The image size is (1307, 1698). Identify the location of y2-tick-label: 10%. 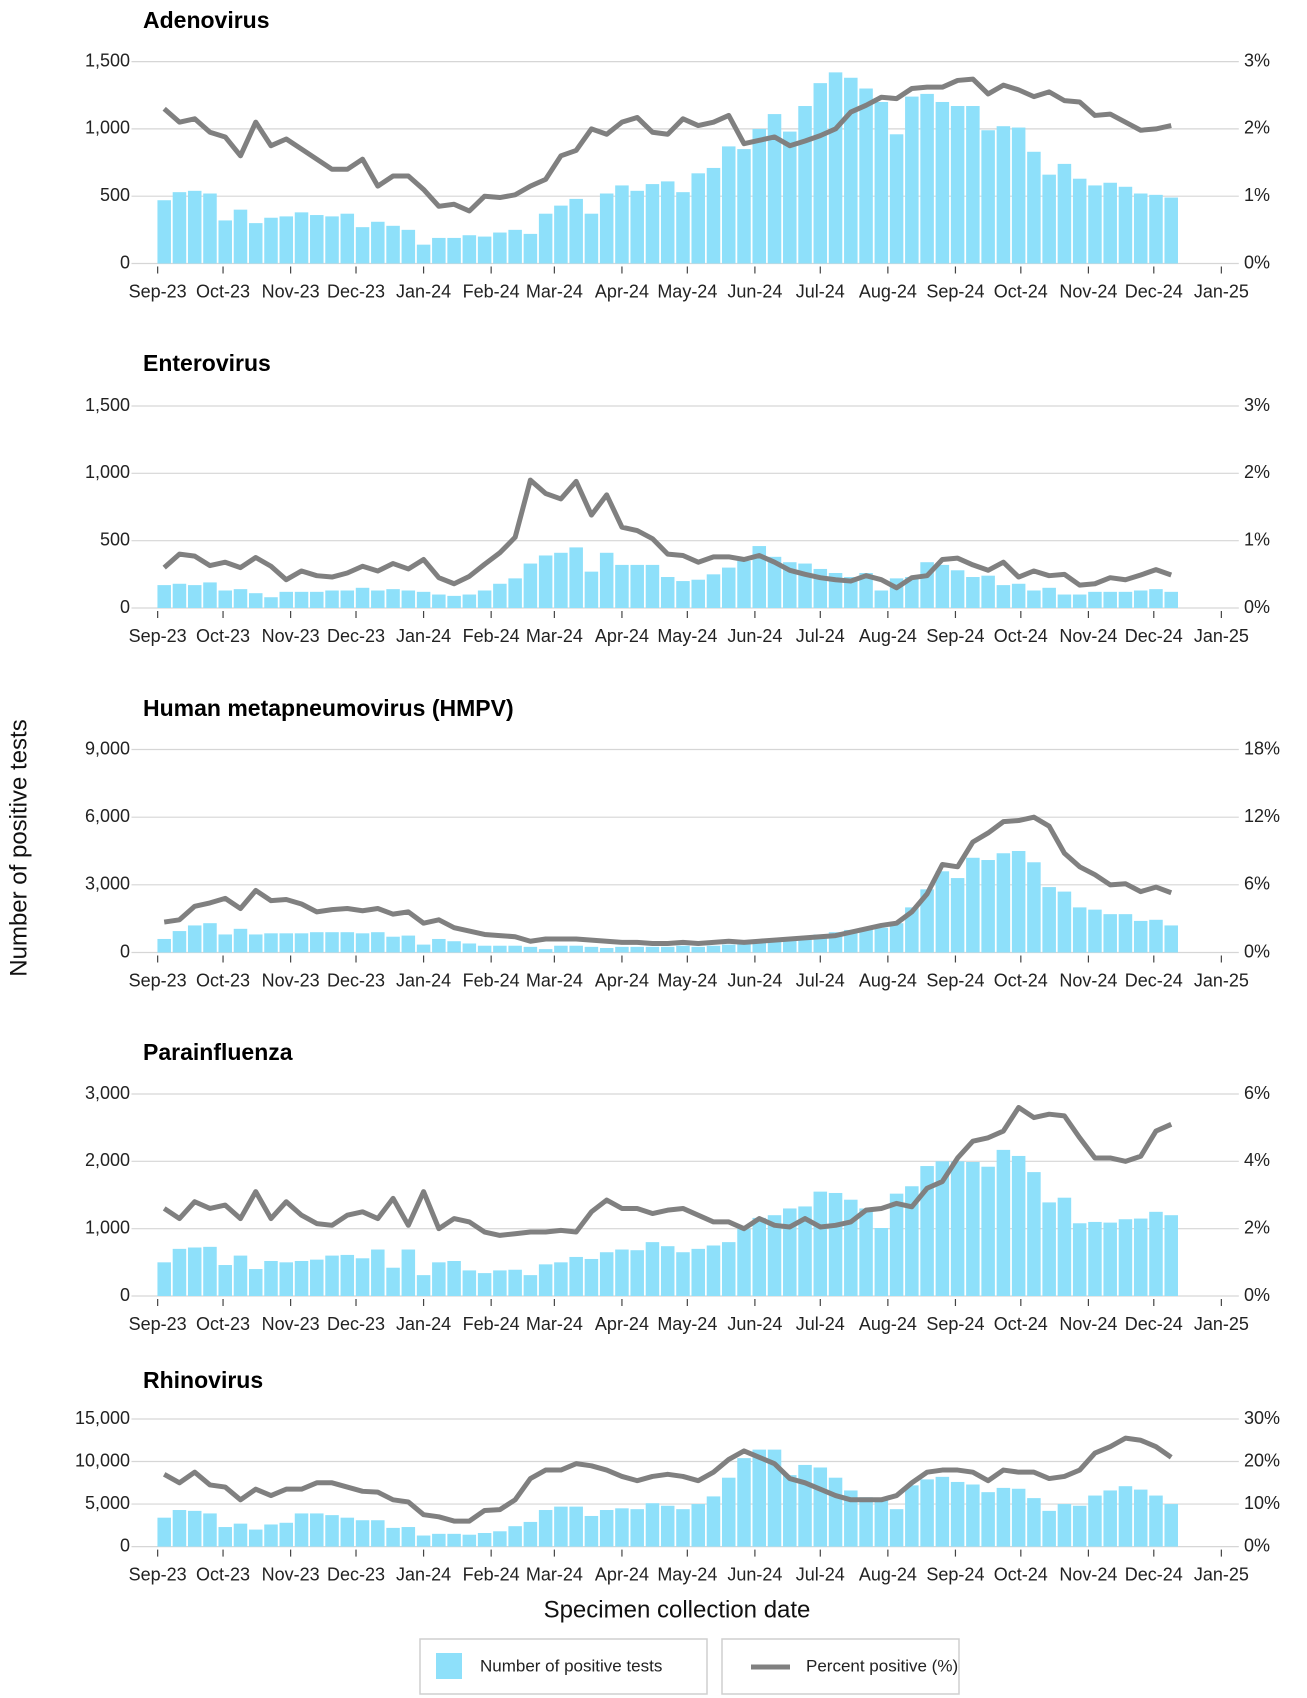
(1262, 1503).